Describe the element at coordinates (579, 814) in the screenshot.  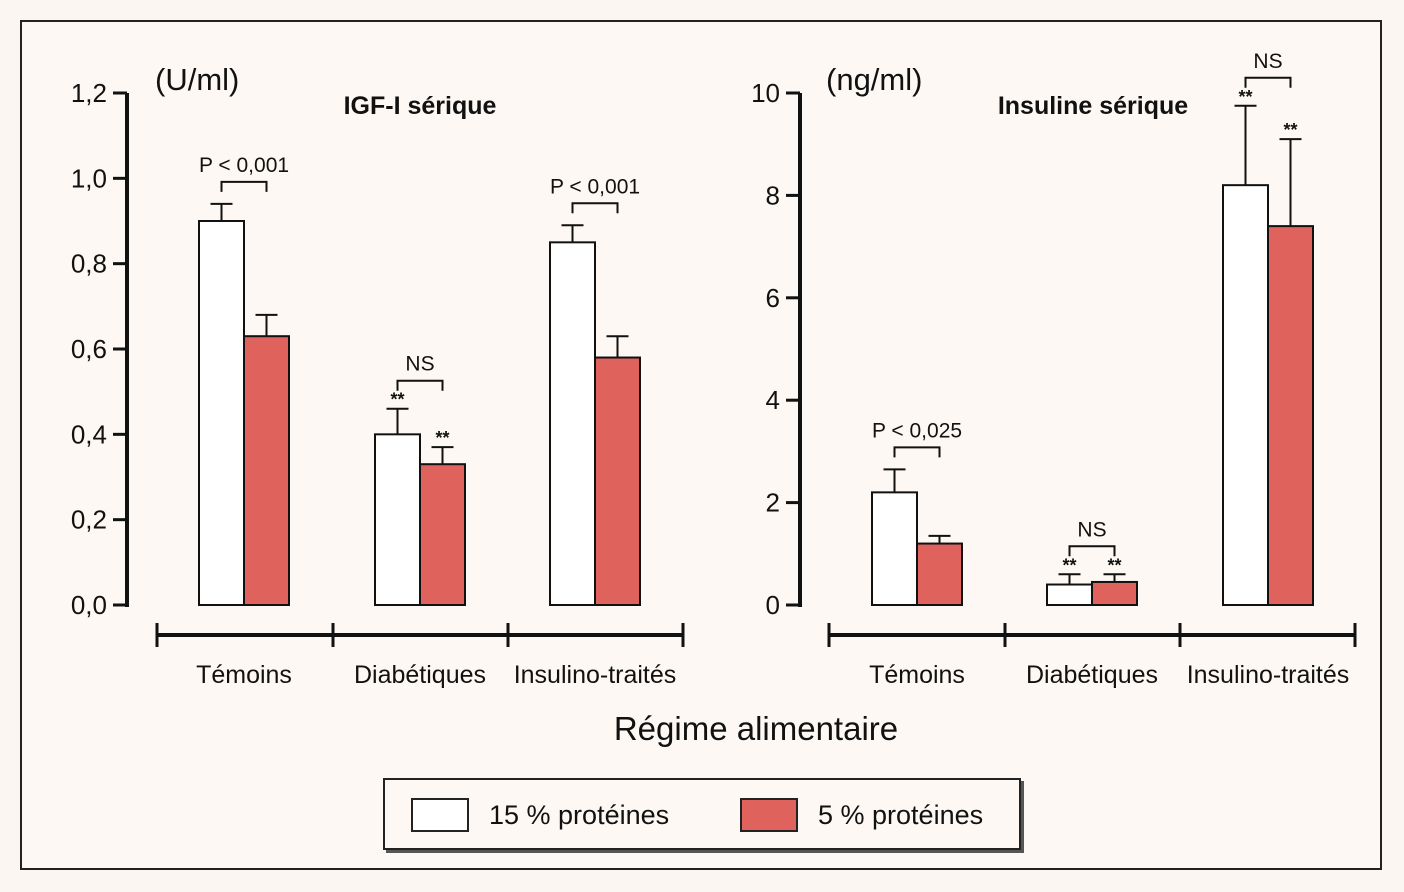
I see `legend-label-15: 15 % protéines` at that location.